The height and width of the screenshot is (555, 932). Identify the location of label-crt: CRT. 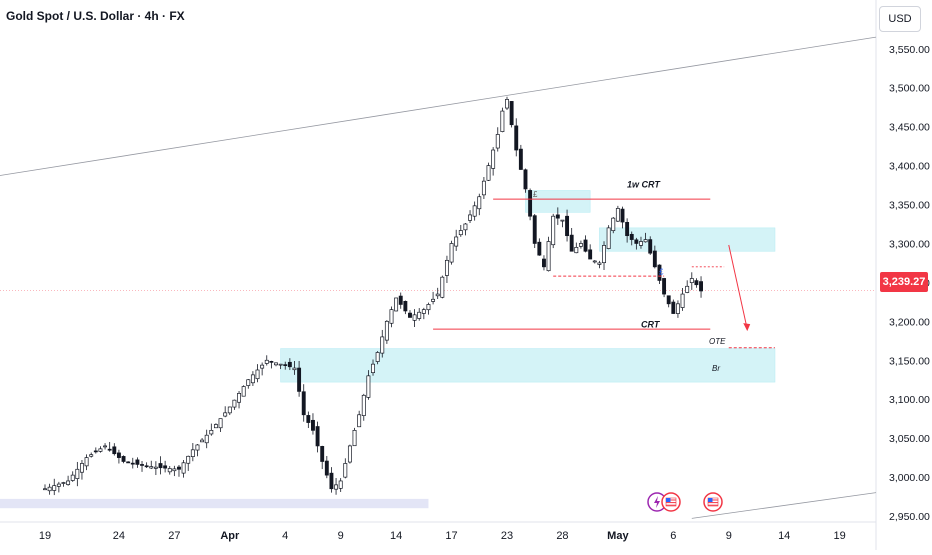
(651, 324).